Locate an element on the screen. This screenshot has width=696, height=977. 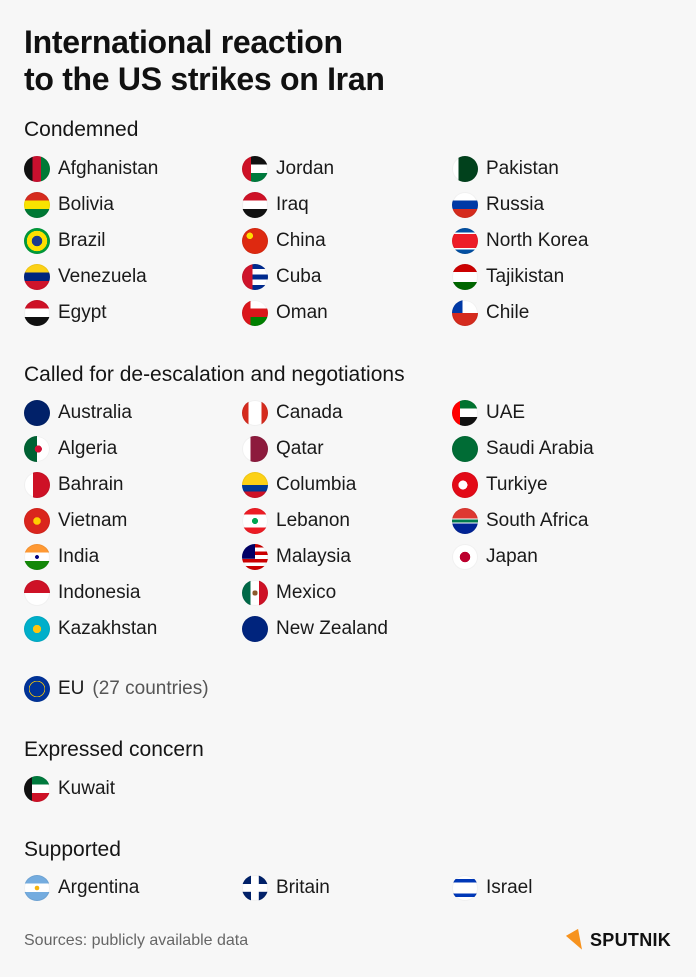
country-name: North Korea is located at coordinates (537, 240).